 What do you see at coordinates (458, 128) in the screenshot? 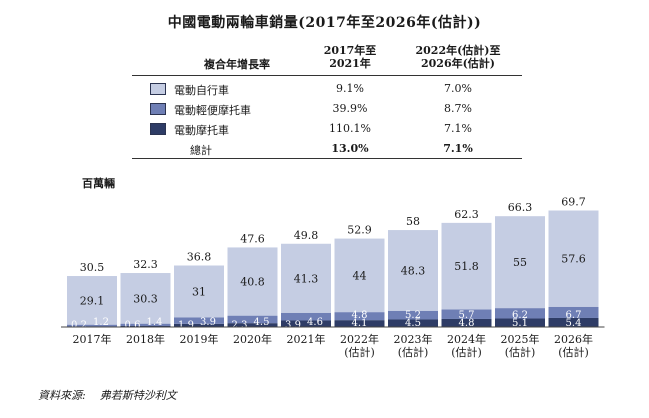
I see `row-val2-electric-motorcycle: 7.1%` at bounding box center [458, 128].